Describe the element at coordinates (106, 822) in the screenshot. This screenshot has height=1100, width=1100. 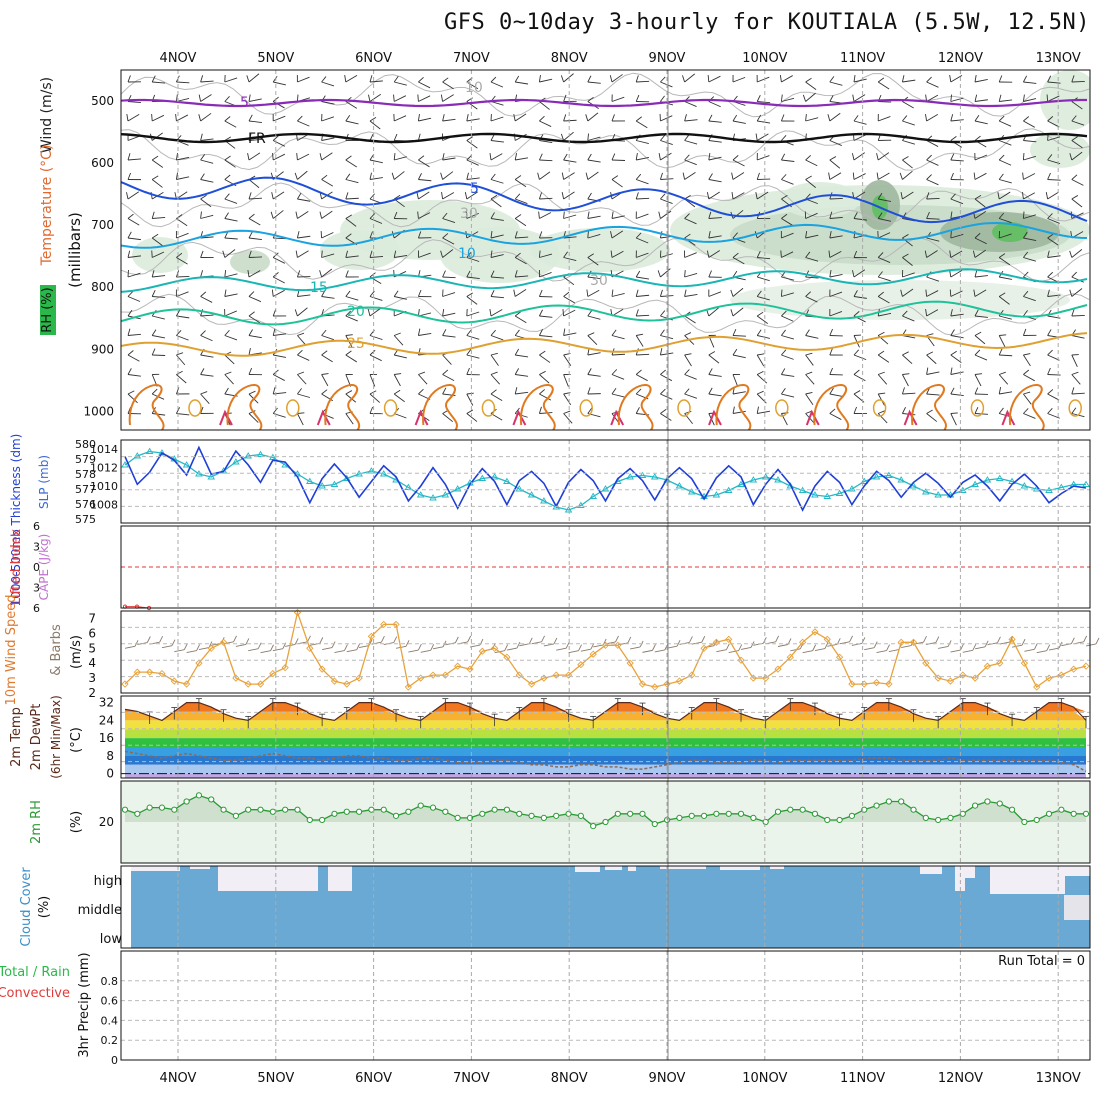
I see `rh-tick-label: 20` at that location.